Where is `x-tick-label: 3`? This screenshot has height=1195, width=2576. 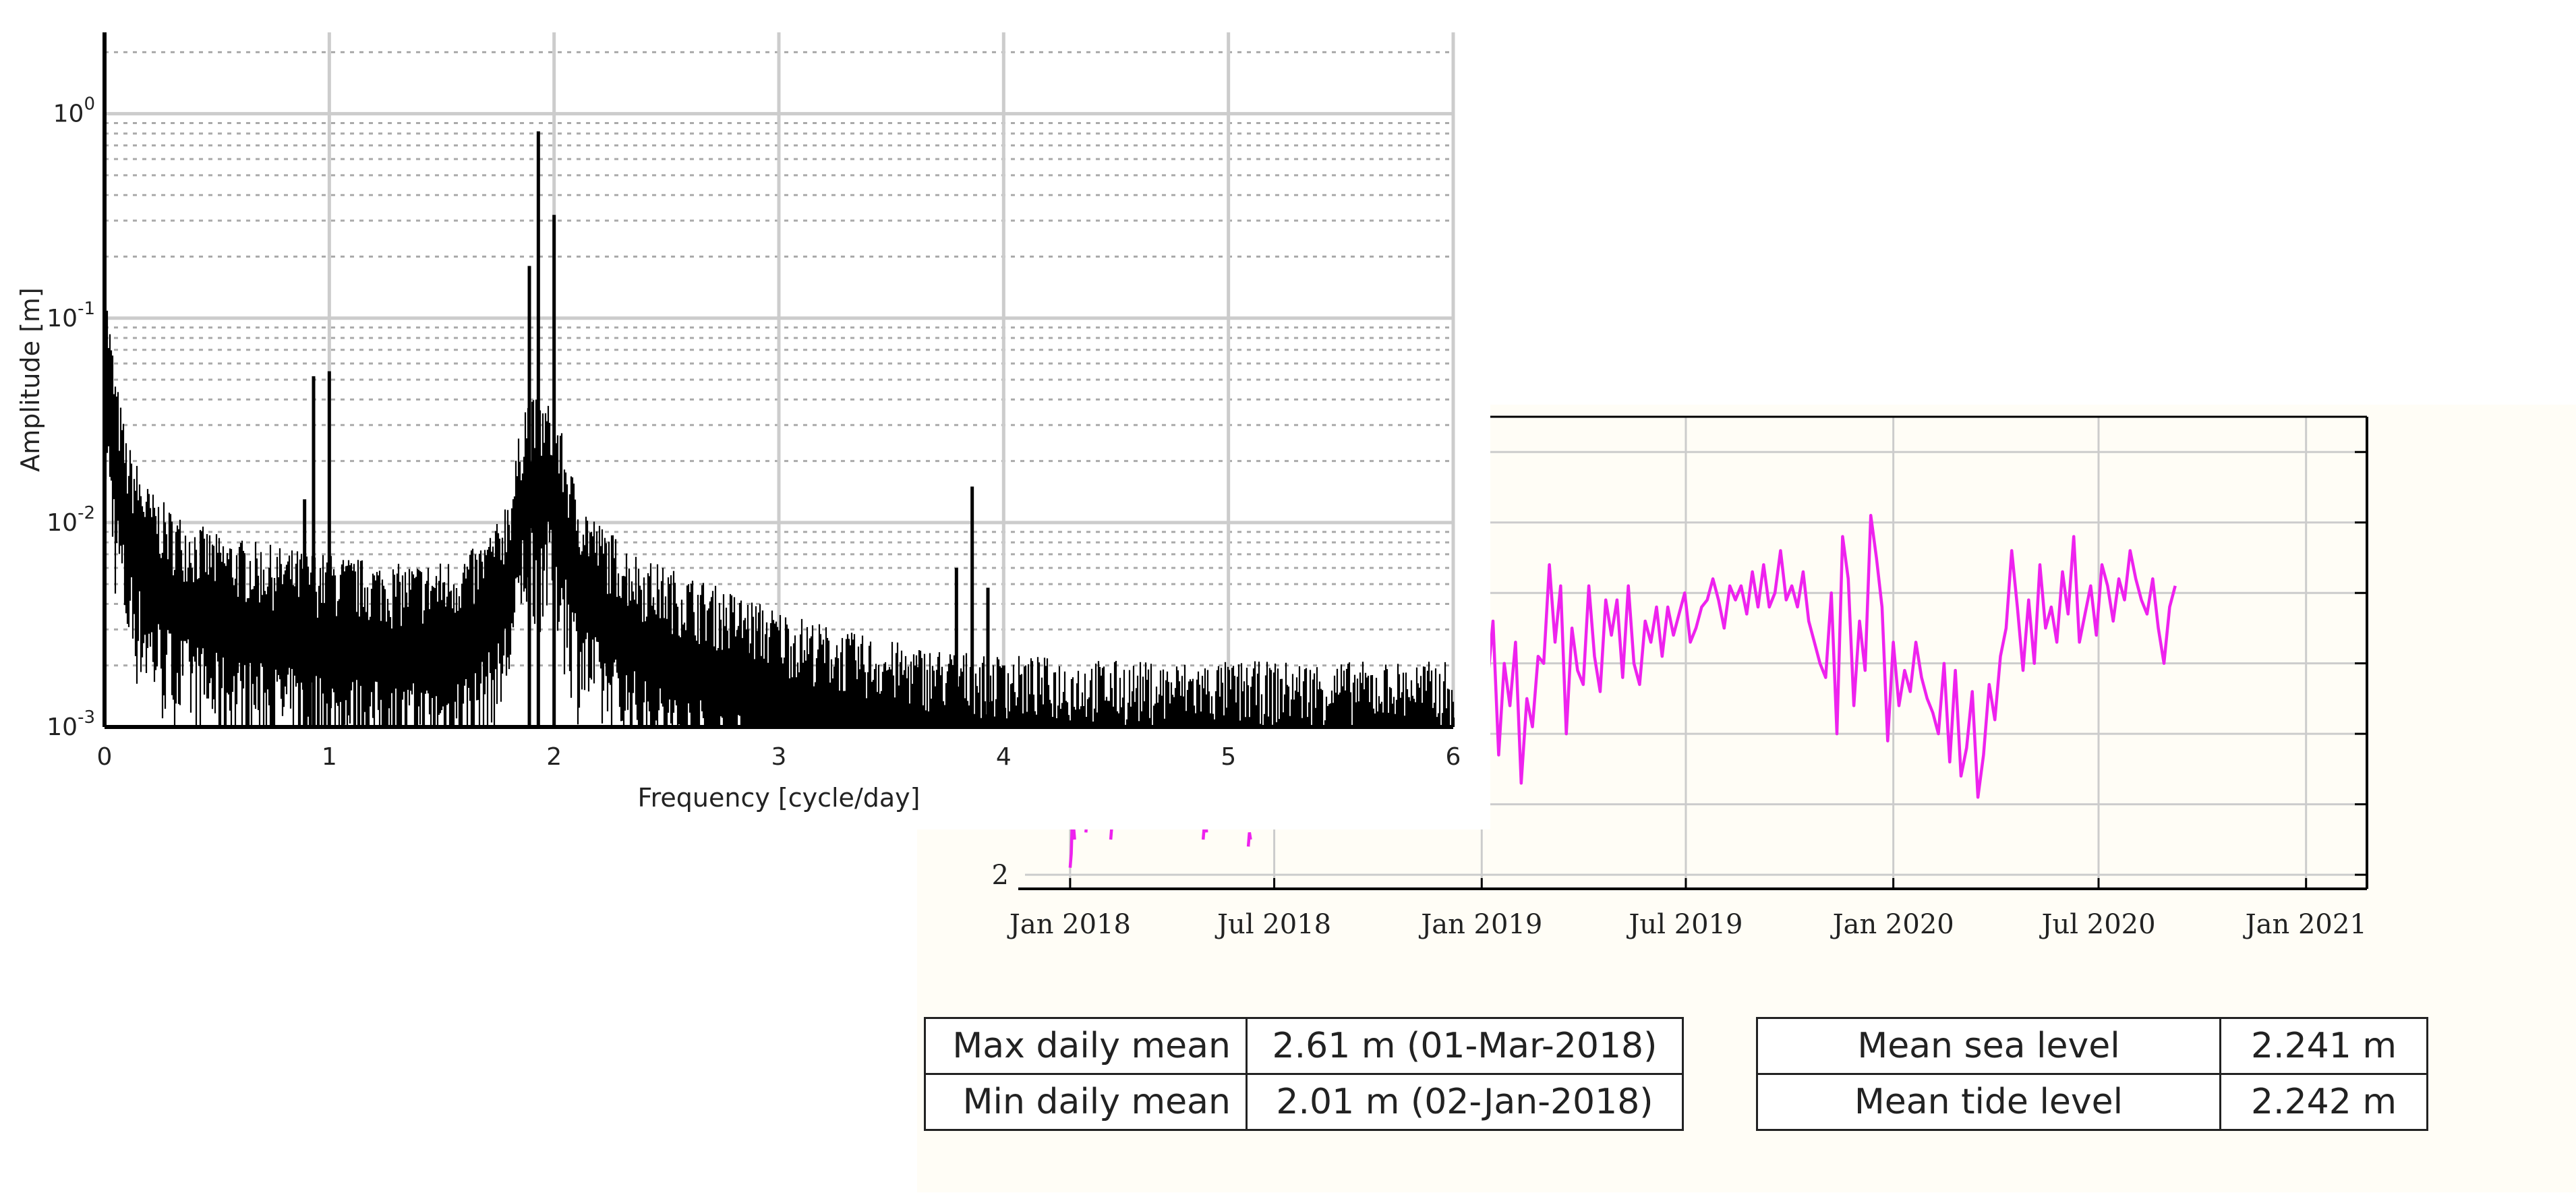
x-tick-label: 3 is located at coordinates (779, 757).